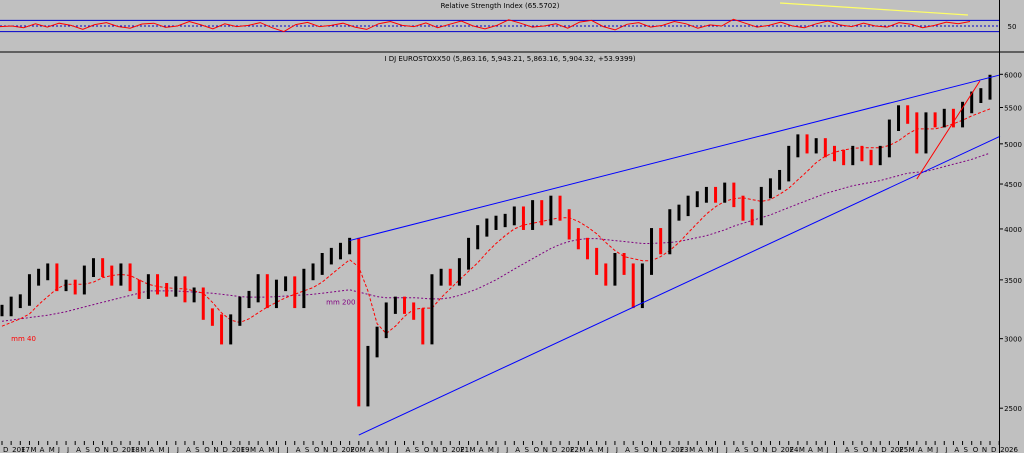 This screenshot has width=1024, height=453. I want to click on rsi-y-tick-label: 50, so click(1012, 27).